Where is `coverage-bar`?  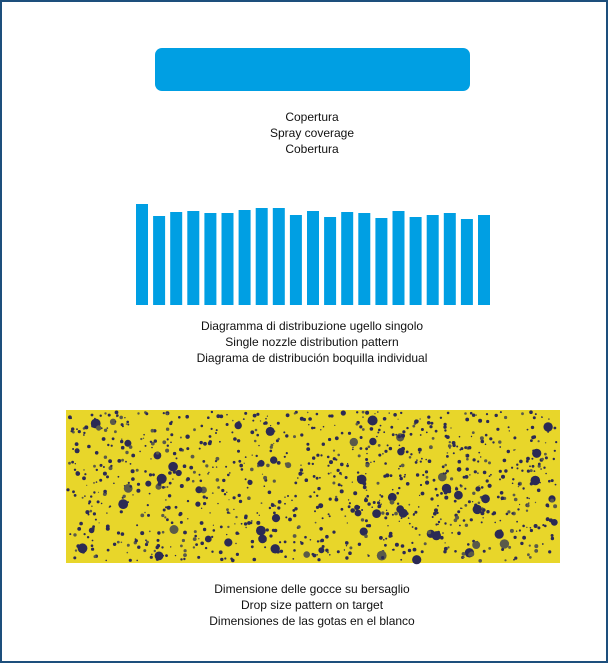
coverage-bar is located at coordinates (312, 69).